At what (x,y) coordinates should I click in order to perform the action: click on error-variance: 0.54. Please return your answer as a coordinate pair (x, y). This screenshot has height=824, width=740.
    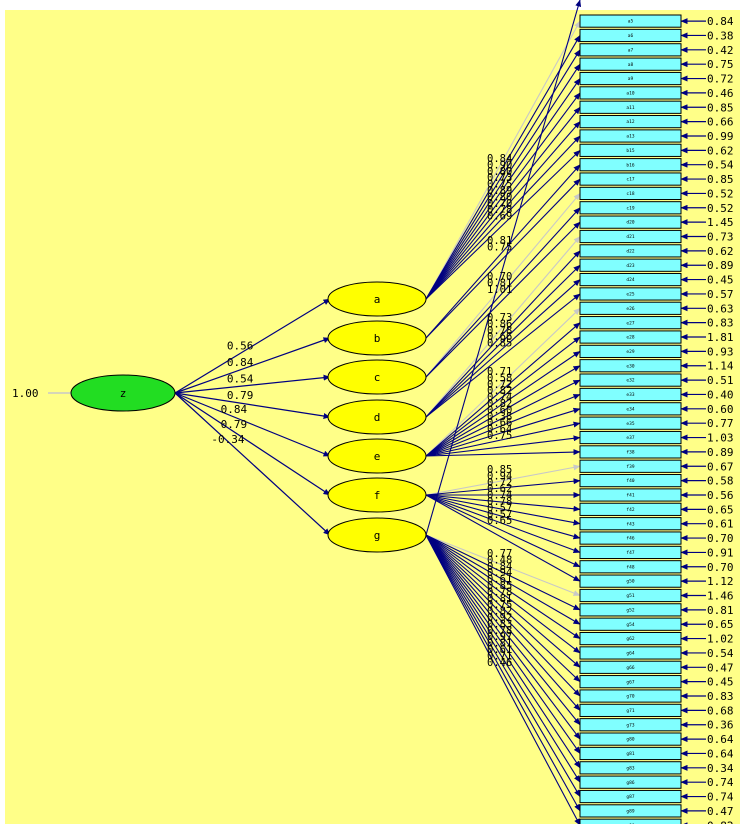
    Looking at the image, I should click on (720, 653).